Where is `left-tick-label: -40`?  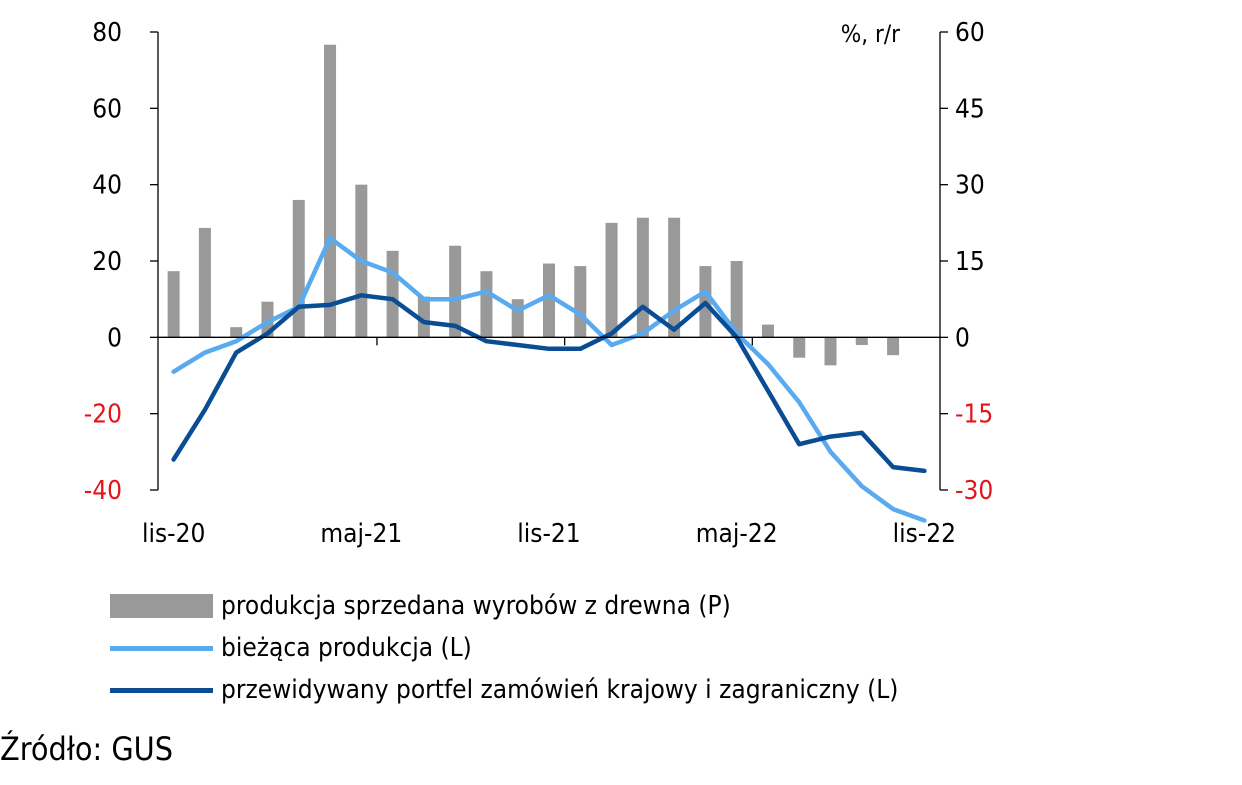
left-tick-label: -40 is located at coordinates (103, 491).